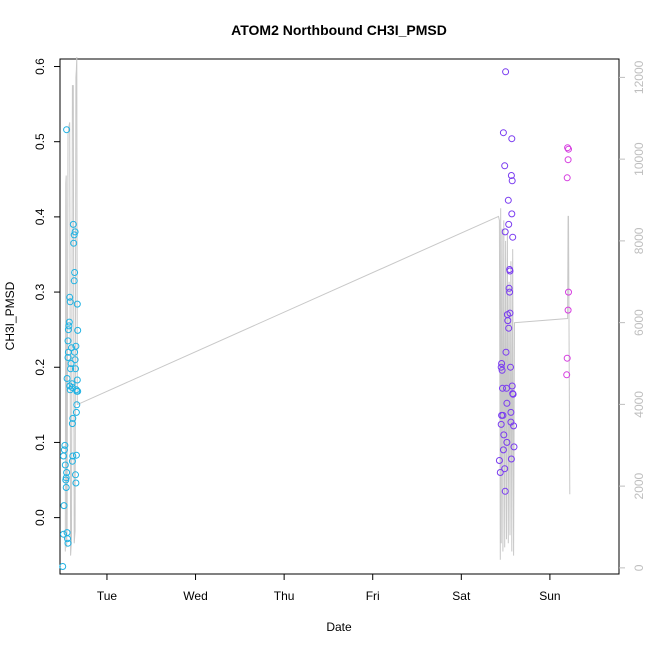 The height and width of the screenshot is (650, 650). I want to click on y2-tick-label: 0, so click(639, 567).